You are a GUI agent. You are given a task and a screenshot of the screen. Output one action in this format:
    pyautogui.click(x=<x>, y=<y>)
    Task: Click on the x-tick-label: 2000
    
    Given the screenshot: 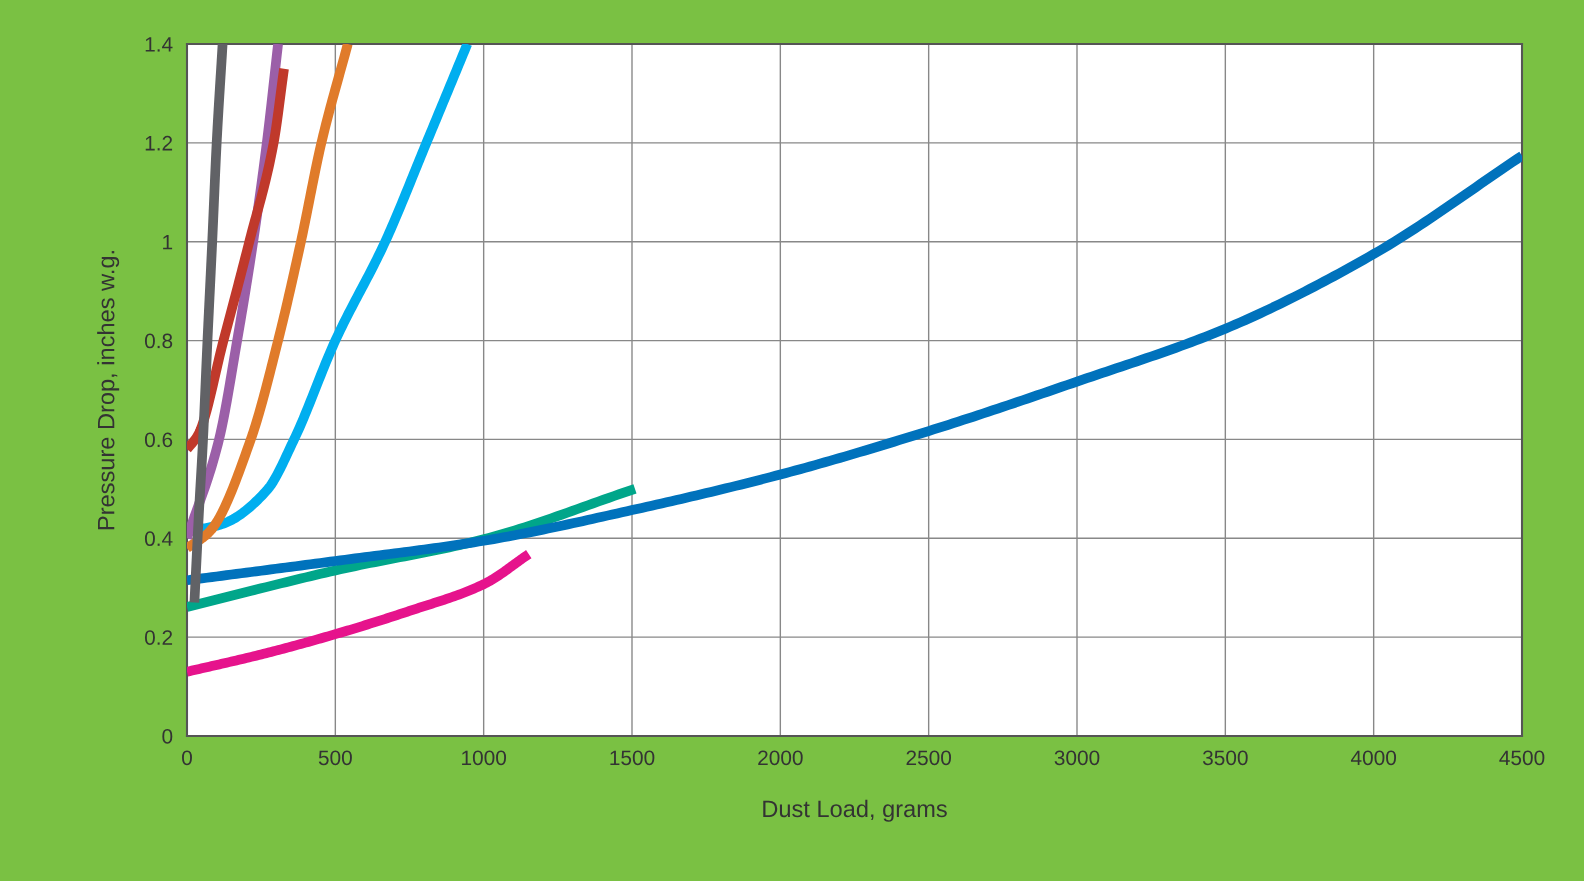 What is the action you would take?
    pyautogui.click(x=780, y=758)
    